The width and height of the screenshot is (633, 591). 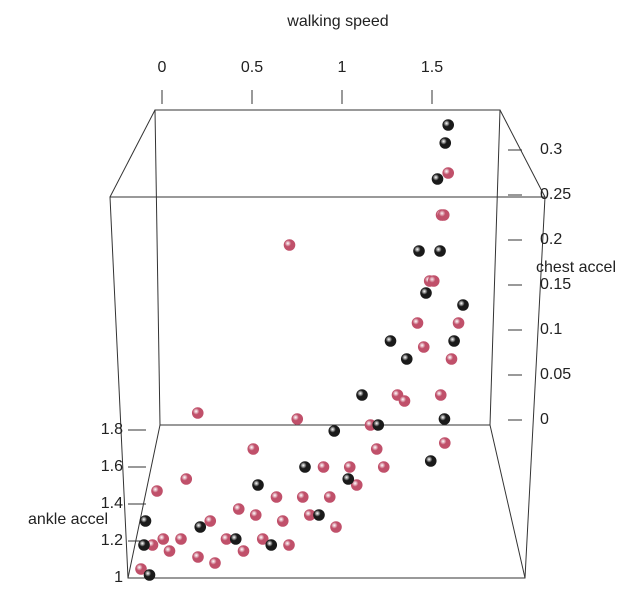 I want to click on y-tick-label: 1.2, so click(x=112, y=540).